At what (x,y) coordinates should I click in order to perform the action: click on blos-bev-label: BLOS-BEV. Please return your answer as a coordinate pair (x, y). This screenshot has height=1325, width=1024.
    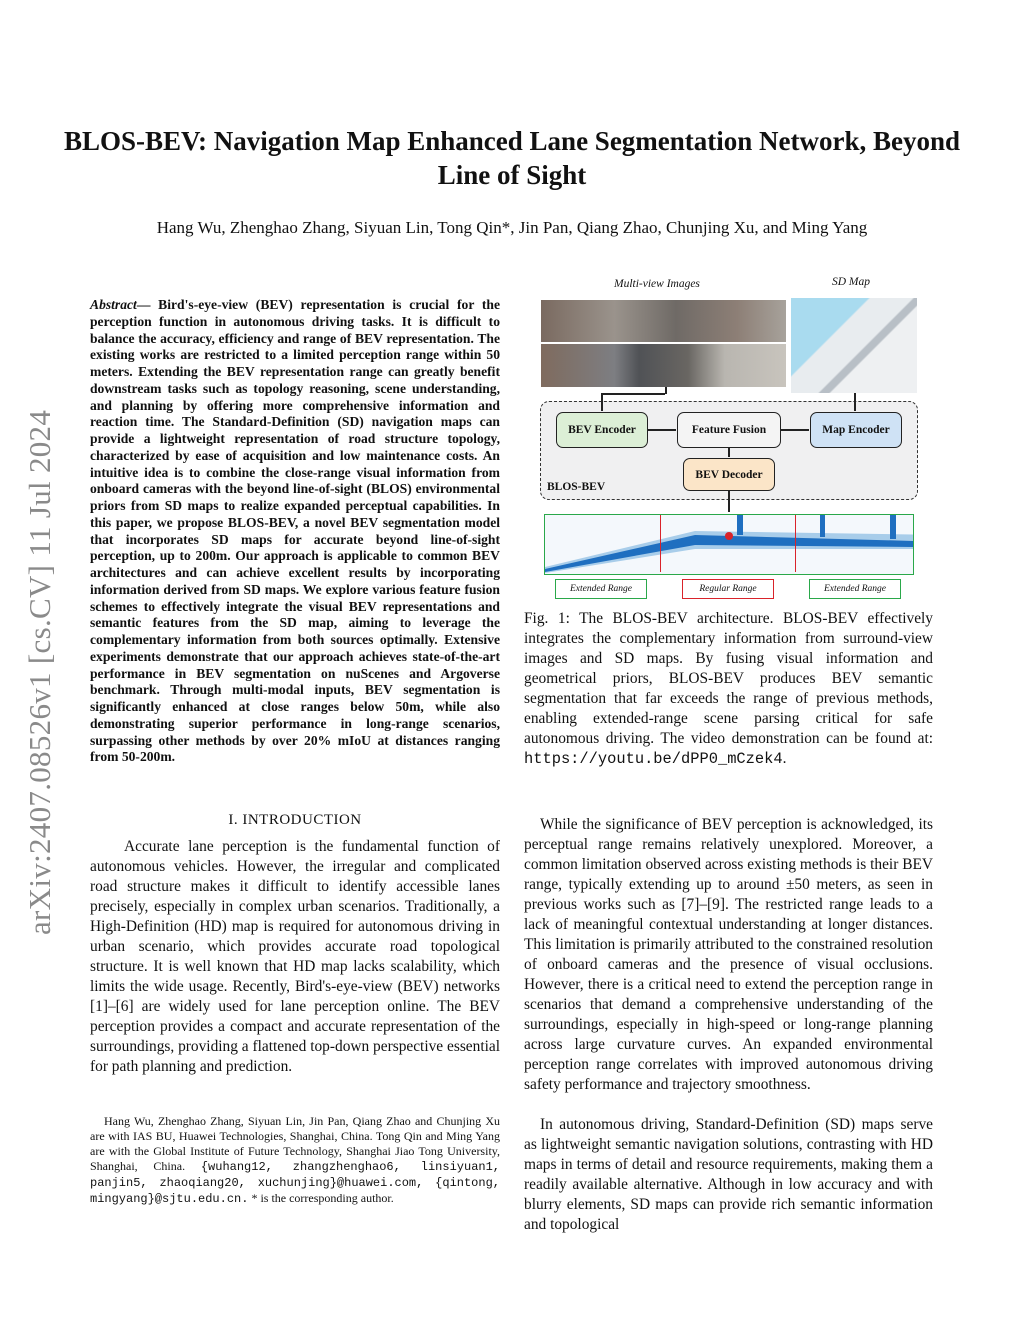
    Looking at the image, I should click on (576, 487).